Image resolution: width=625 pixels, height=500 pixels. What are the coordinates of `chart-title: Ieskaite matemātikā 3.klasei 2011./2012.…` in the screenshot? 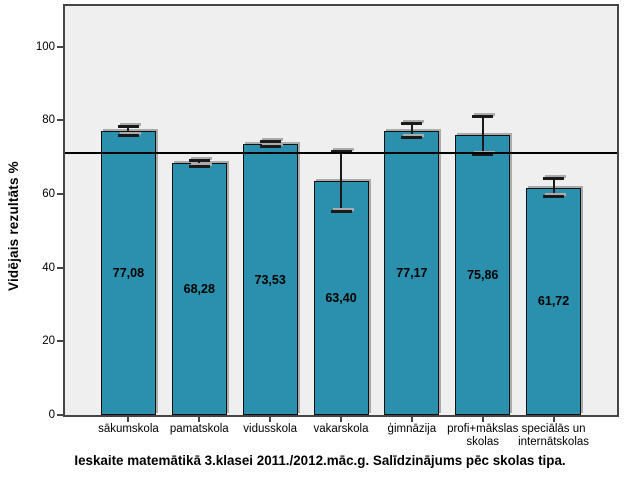 It's located at (320, 460).